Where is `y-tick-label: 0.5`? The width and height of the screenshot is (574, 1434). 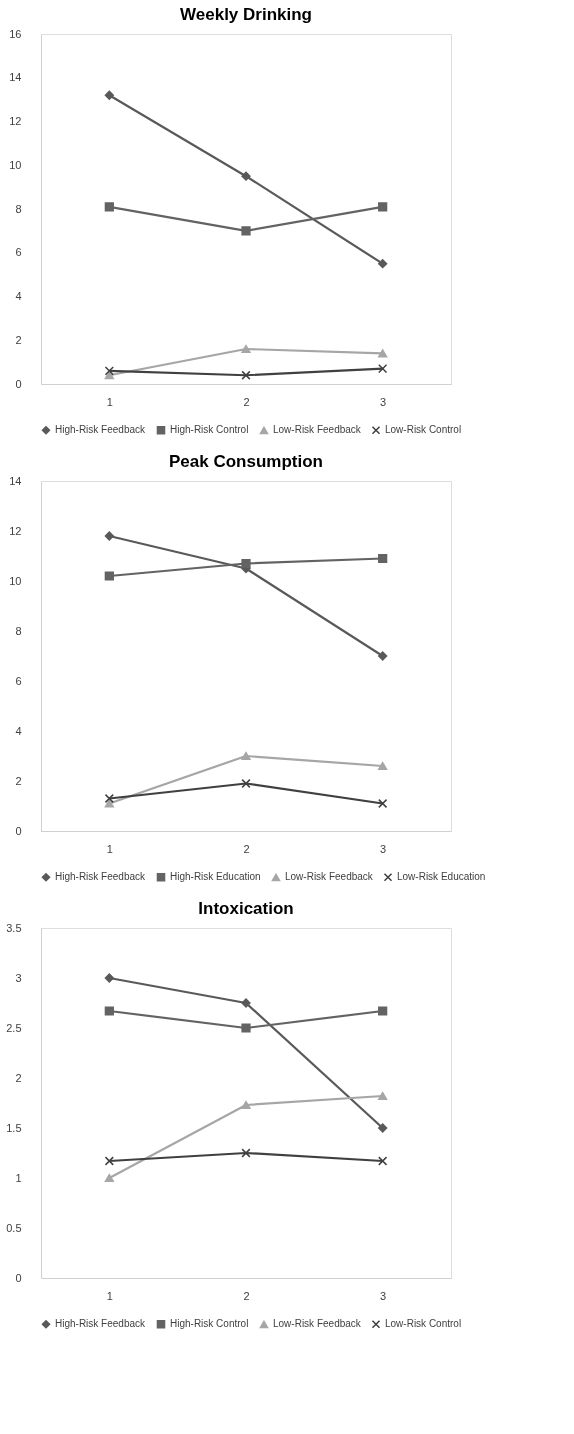
y-tick-label: 0.5 is located at coordinates (14, 1227).